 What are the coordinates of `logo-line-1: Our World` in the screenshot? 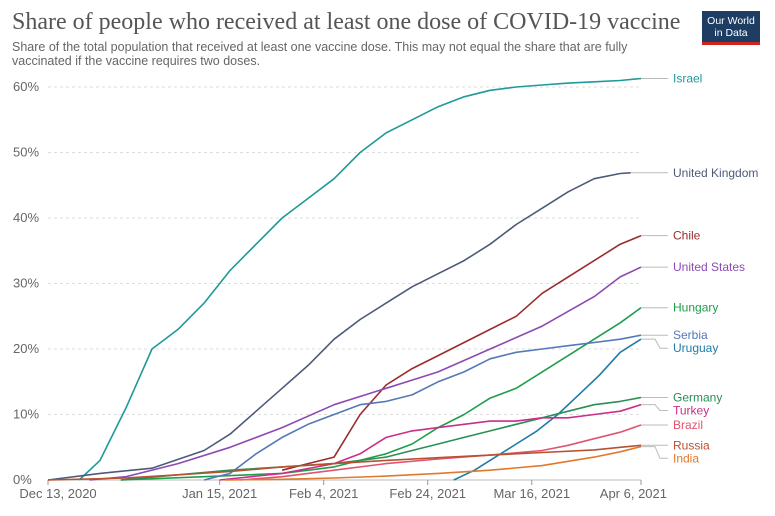 It's located at (731, 21).